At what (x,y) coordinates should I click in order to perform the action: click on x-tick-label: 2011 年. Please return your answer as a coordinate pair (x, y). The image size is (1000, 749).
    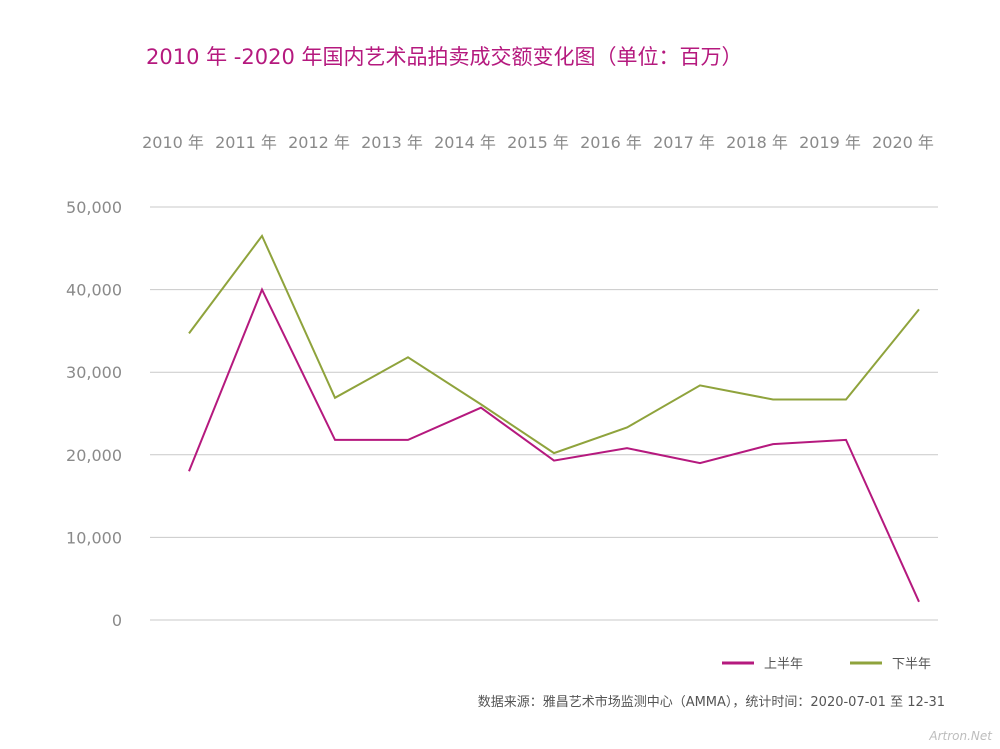
    Looking at the image, I should click on (246, 142).